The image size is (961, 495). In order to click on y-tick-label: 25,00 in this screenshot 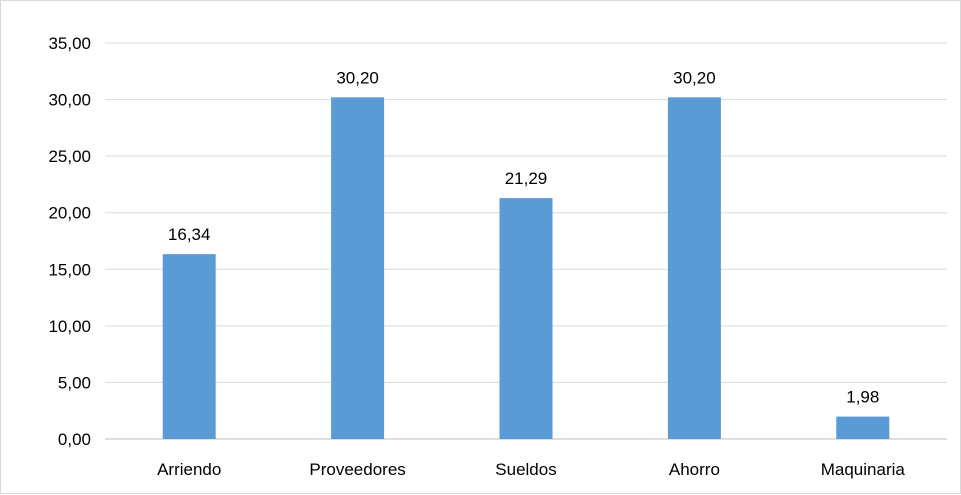, I will do `click(69, 156)`.